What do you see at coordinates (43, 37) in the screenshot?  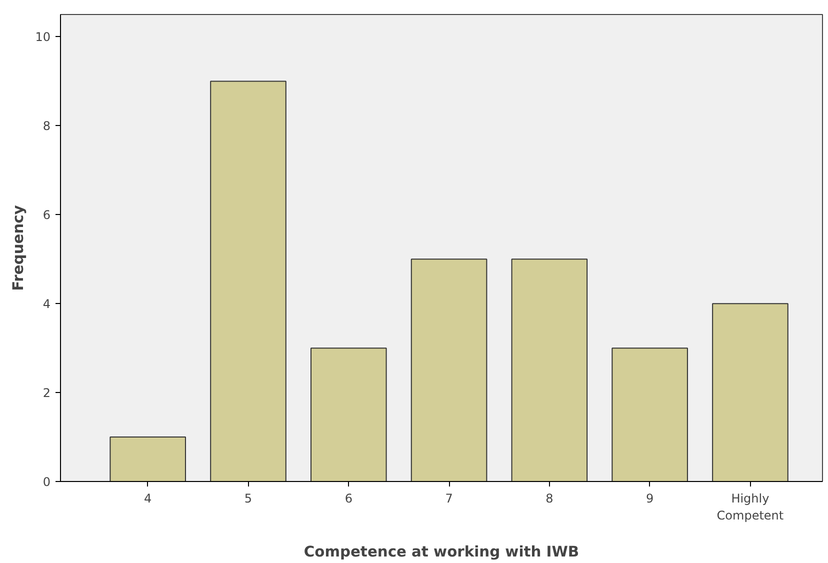 I see `y-tick-label: 10` at bounding box center [43, 37].